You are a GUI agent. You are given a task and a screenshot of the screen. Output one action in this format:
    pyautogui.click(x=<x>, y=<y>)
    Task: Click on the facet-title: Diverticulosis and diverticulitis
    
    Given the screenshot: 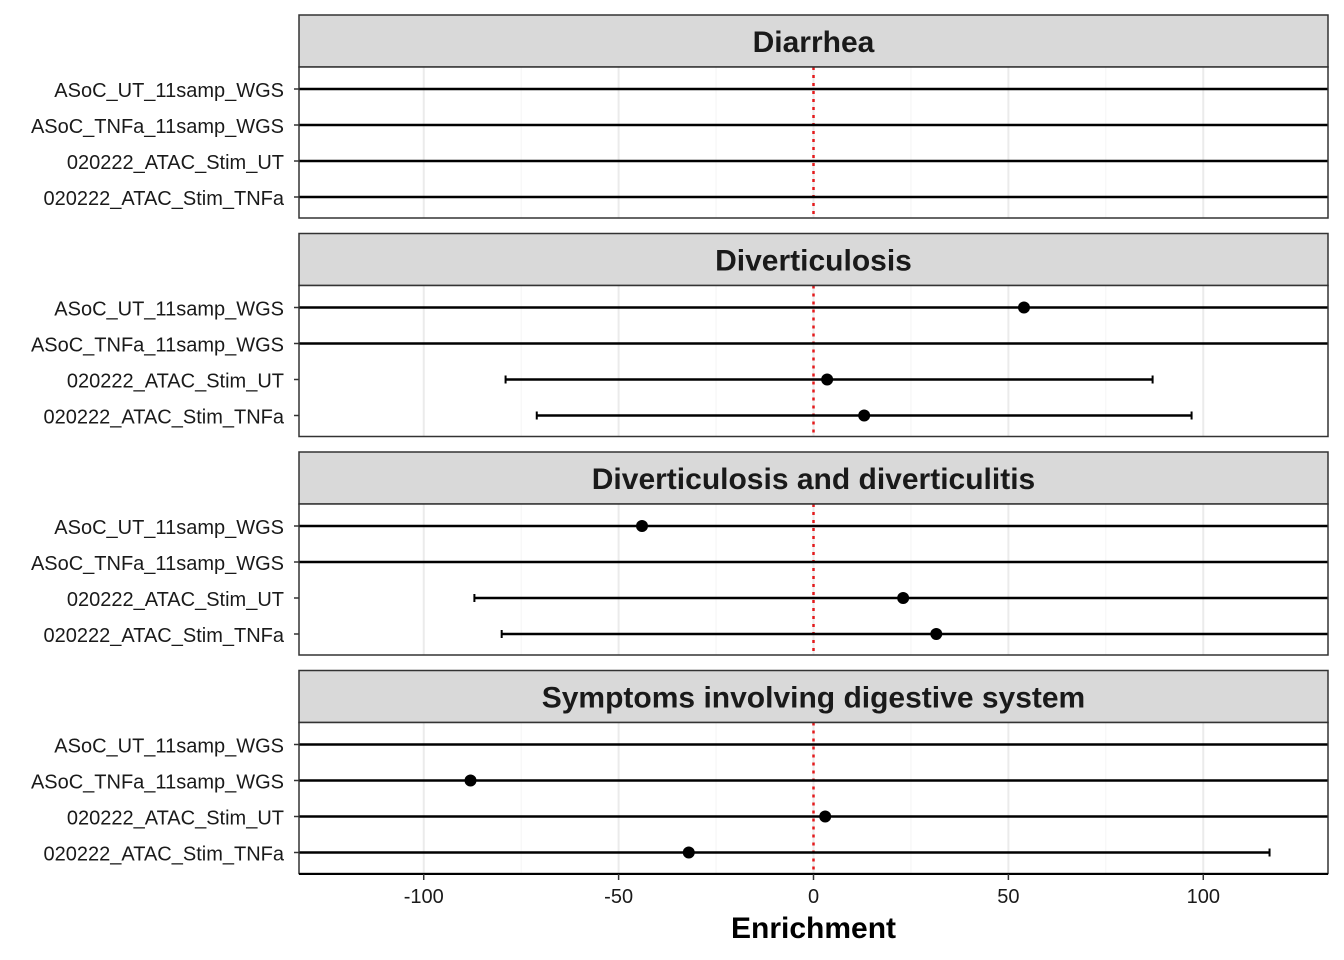 What is the action you would take?
    pyautogui.click(x=813, y=479)
    